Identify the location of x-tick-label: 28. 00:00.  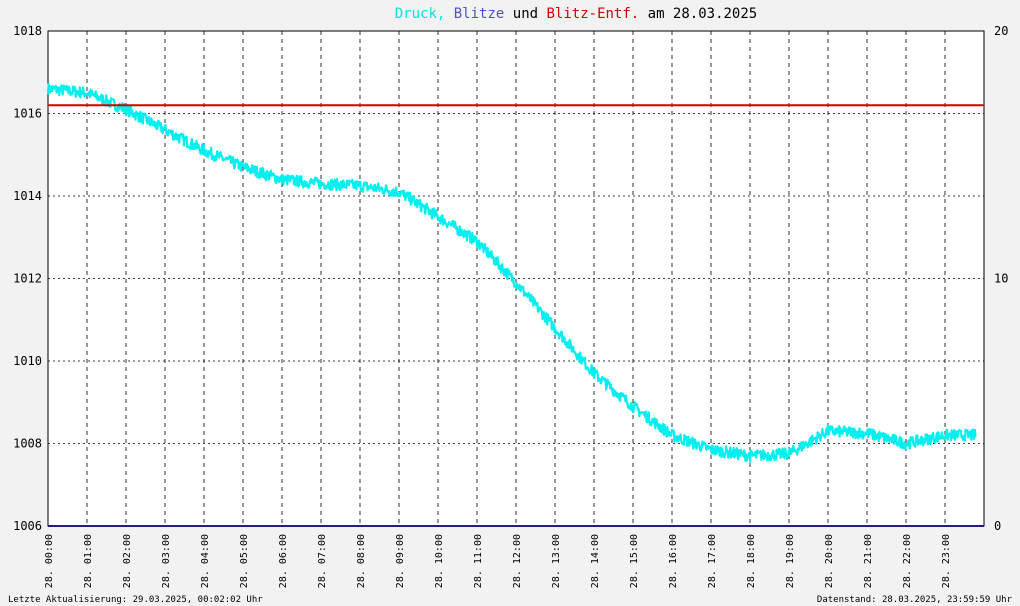
(49, 561).